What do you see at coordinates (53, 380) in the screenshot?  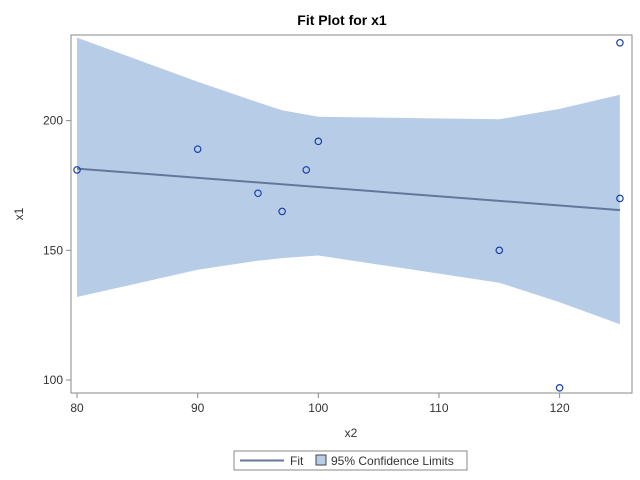 I see `y-tick-label: 100` at bounding box center [53, 380].